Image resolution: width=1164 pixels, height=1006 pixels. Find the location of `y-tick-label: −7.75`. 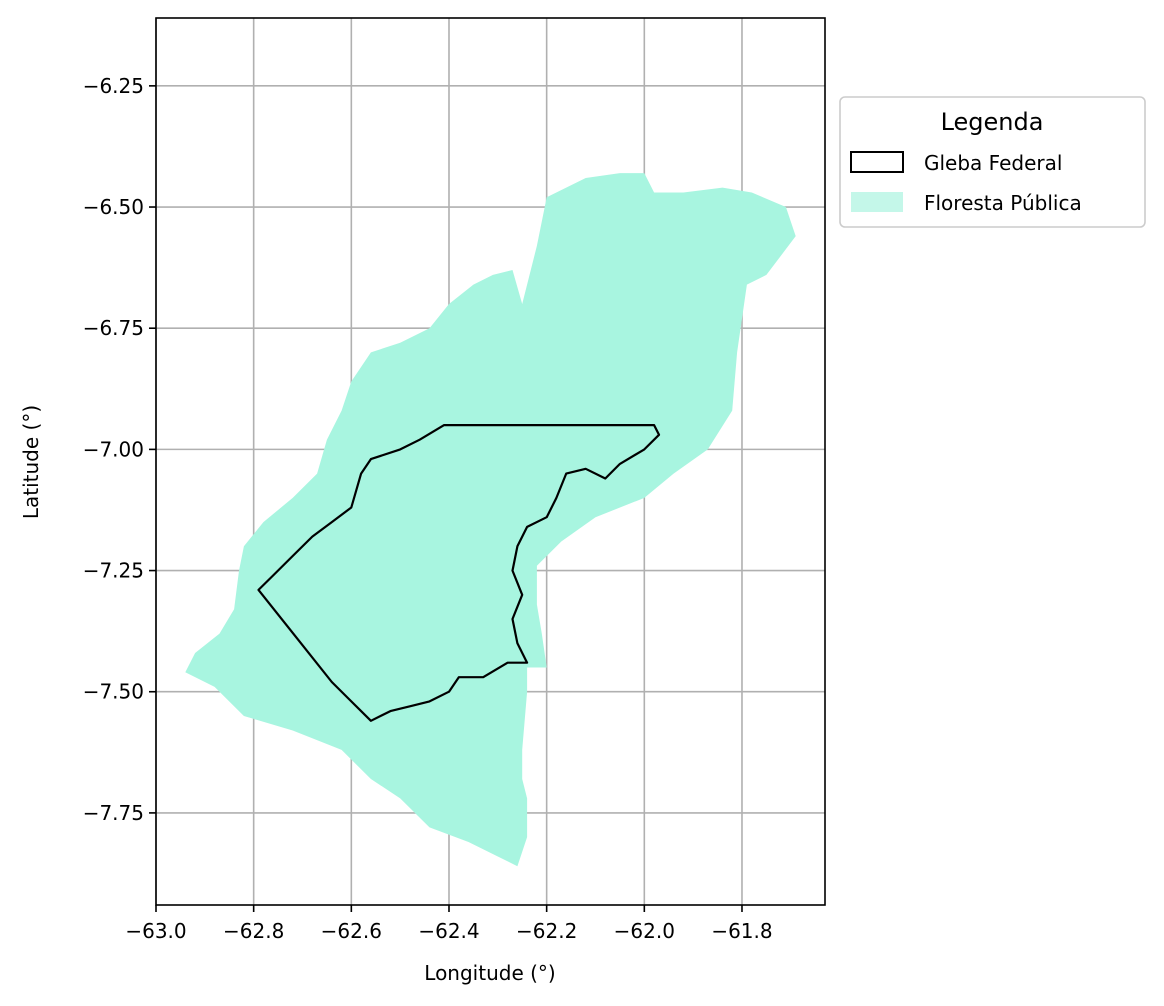

y-tick-label: −7.75 is located at coordinates (113, 813).